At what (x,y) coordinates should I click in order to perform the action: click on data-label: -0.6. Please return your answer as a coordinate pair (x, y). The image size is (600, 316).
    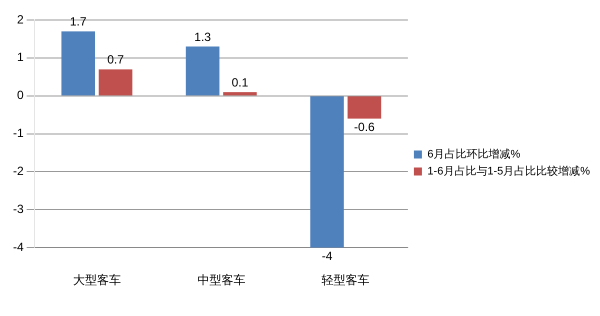
    Looking at the image, I should click on (365, 127).